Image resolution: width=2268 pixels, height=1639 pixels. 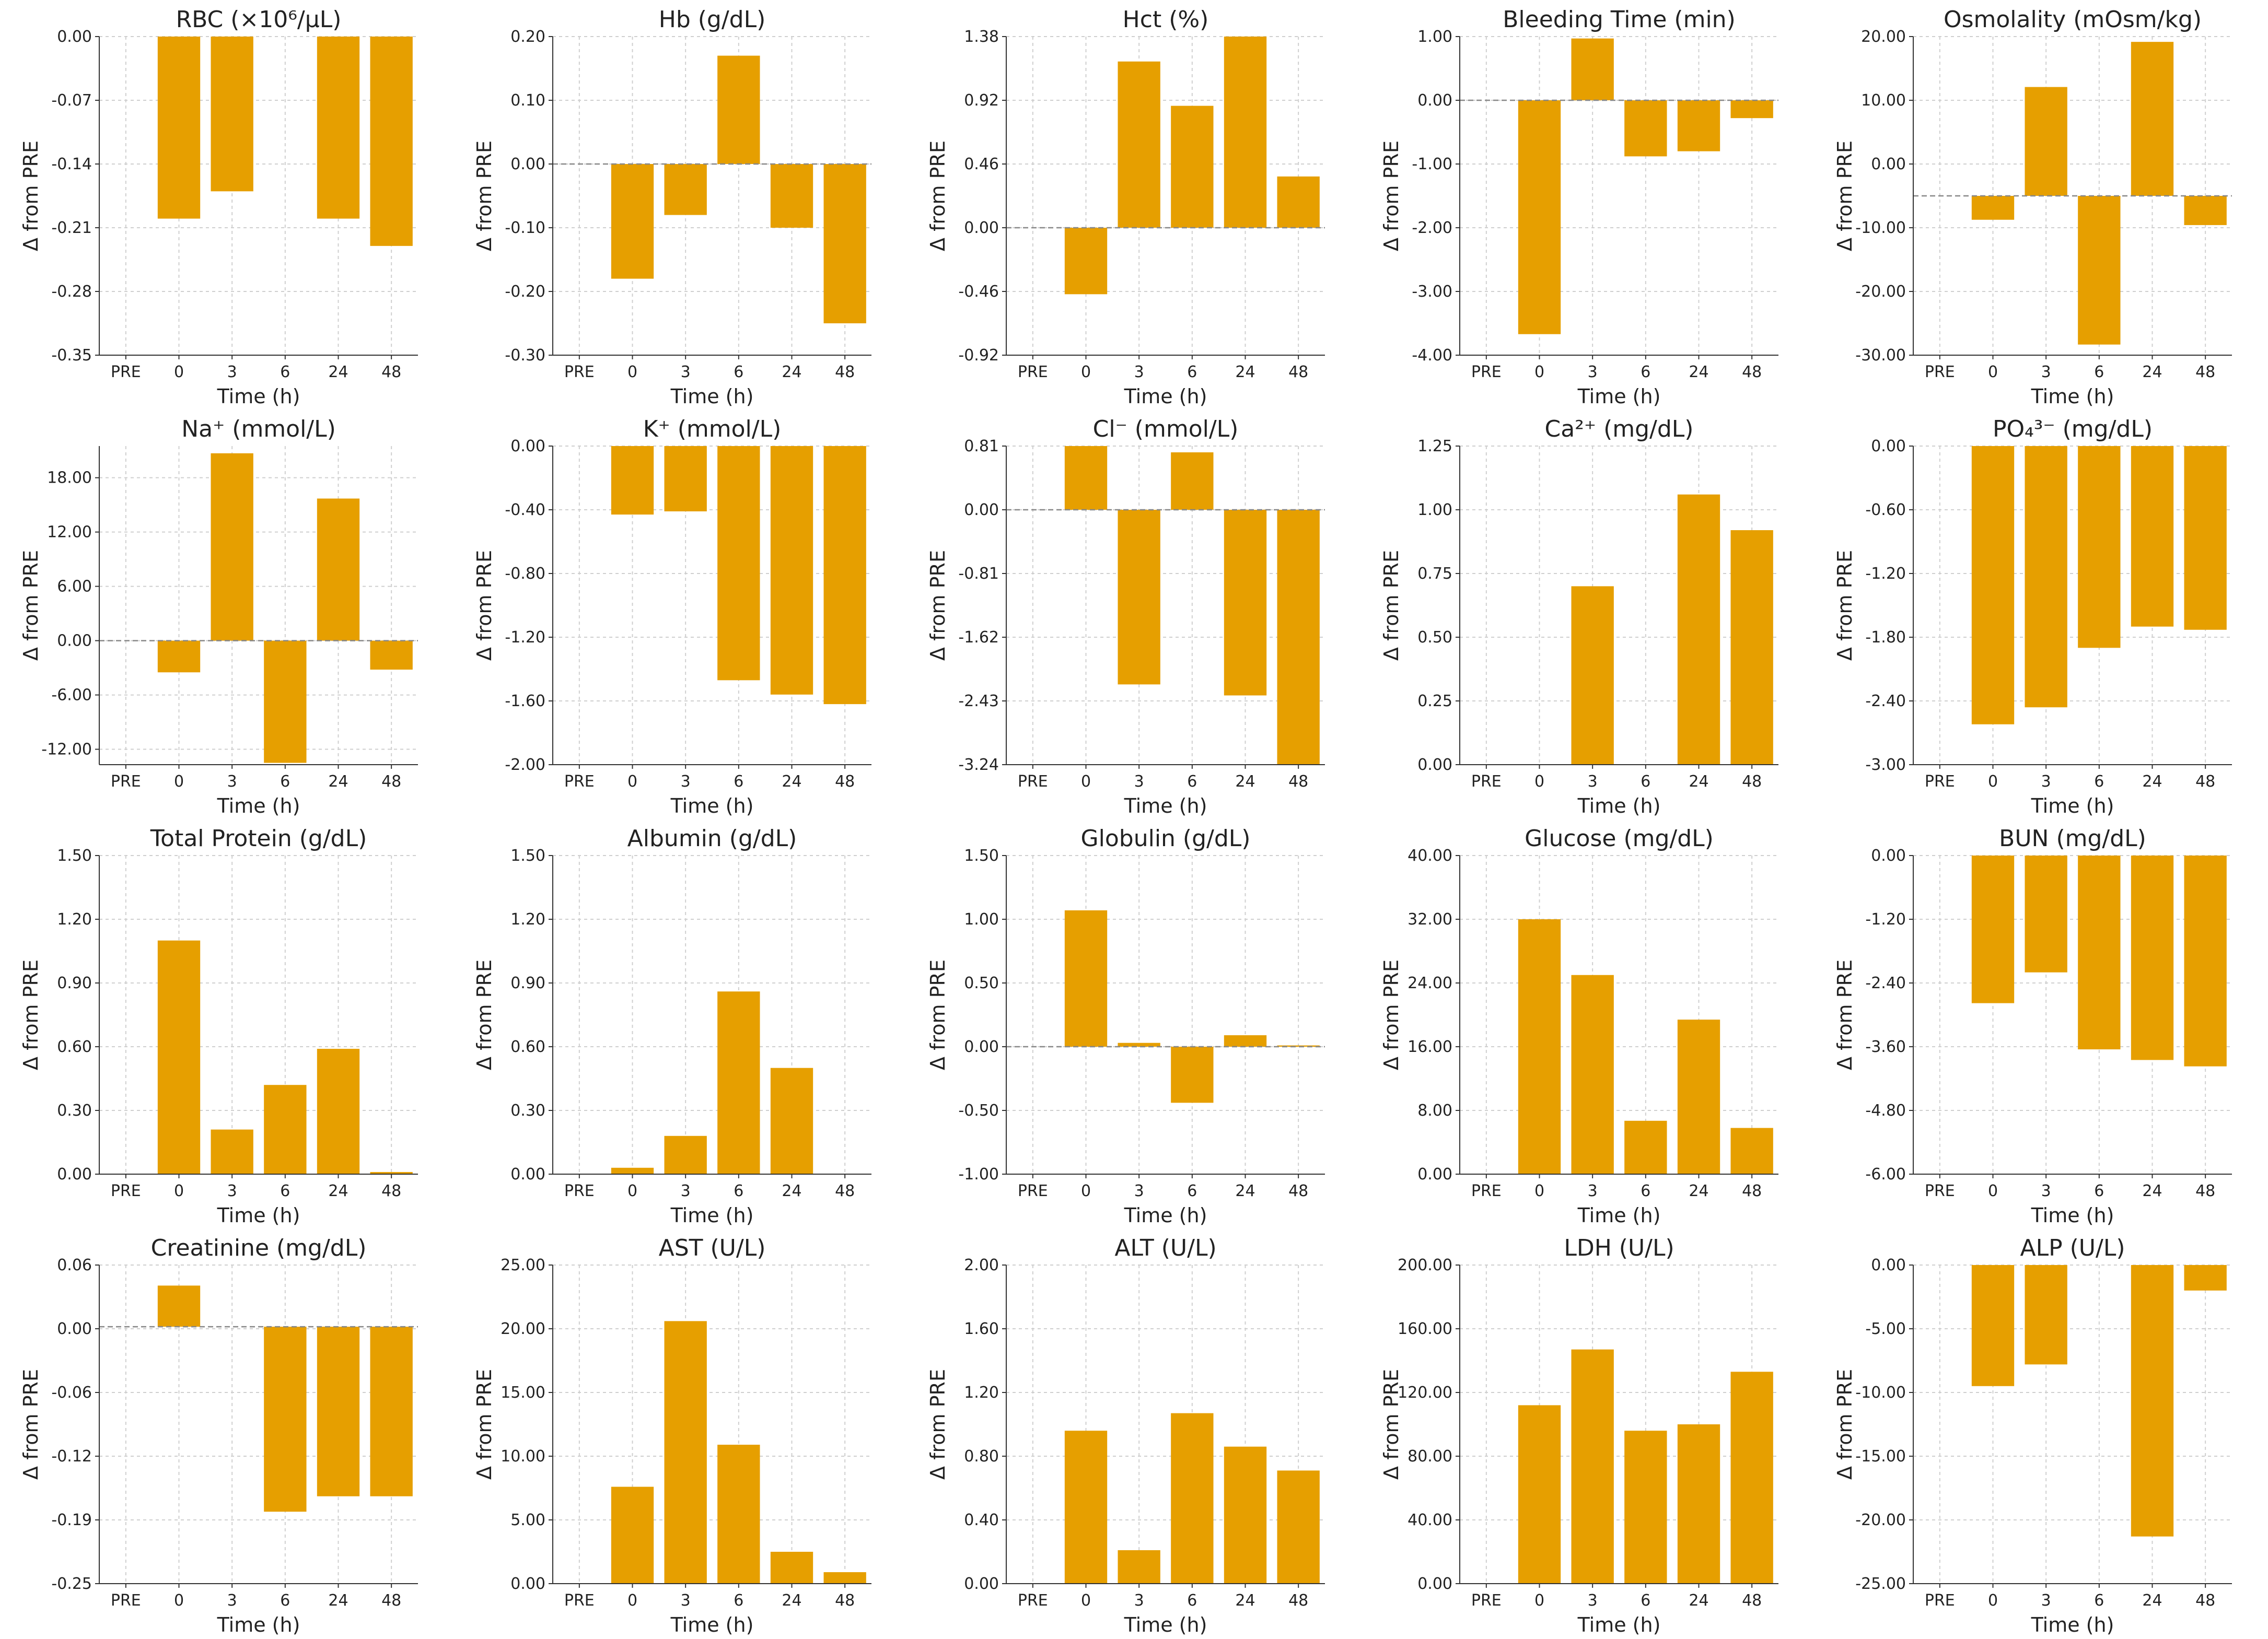 What do you see at coordinates (258, 429) in the screenshot?
I see `chart-title: Na⁺ (mmol/L)` at bounding box center [258, 429].